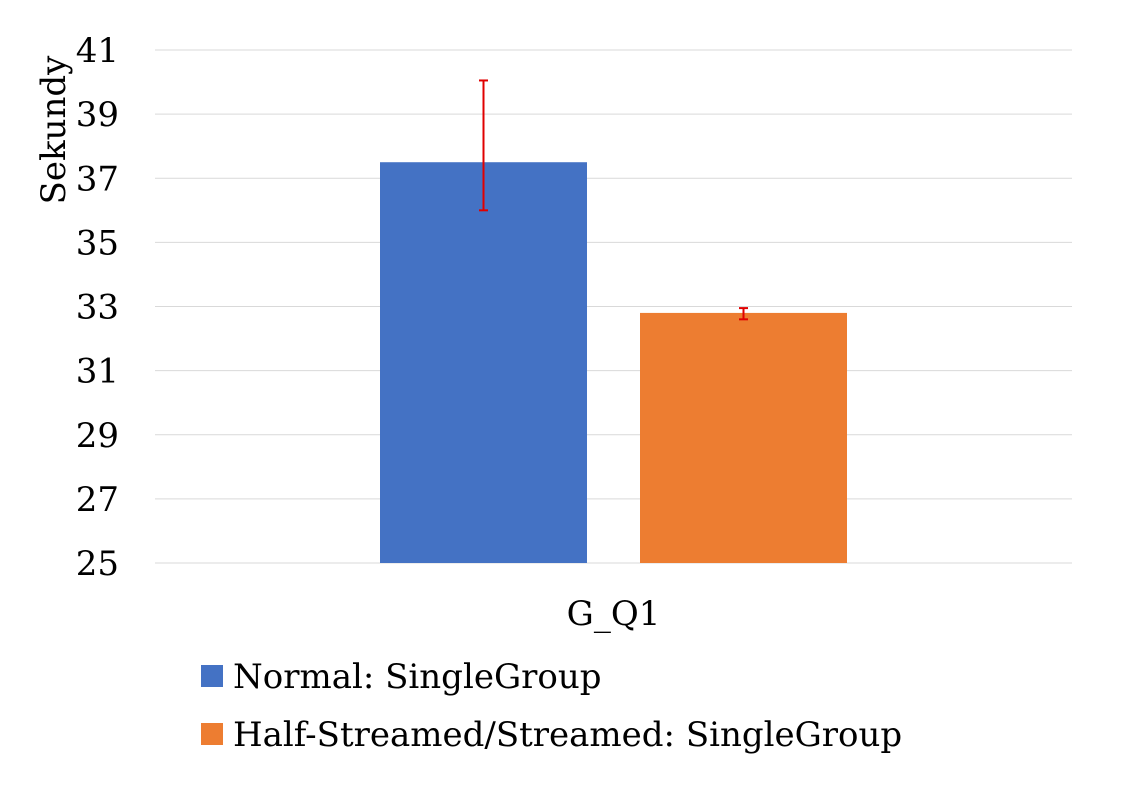 This screenshot has height=792, width=1123. I want to click on y-tick-label: 29, so click(97, 436).